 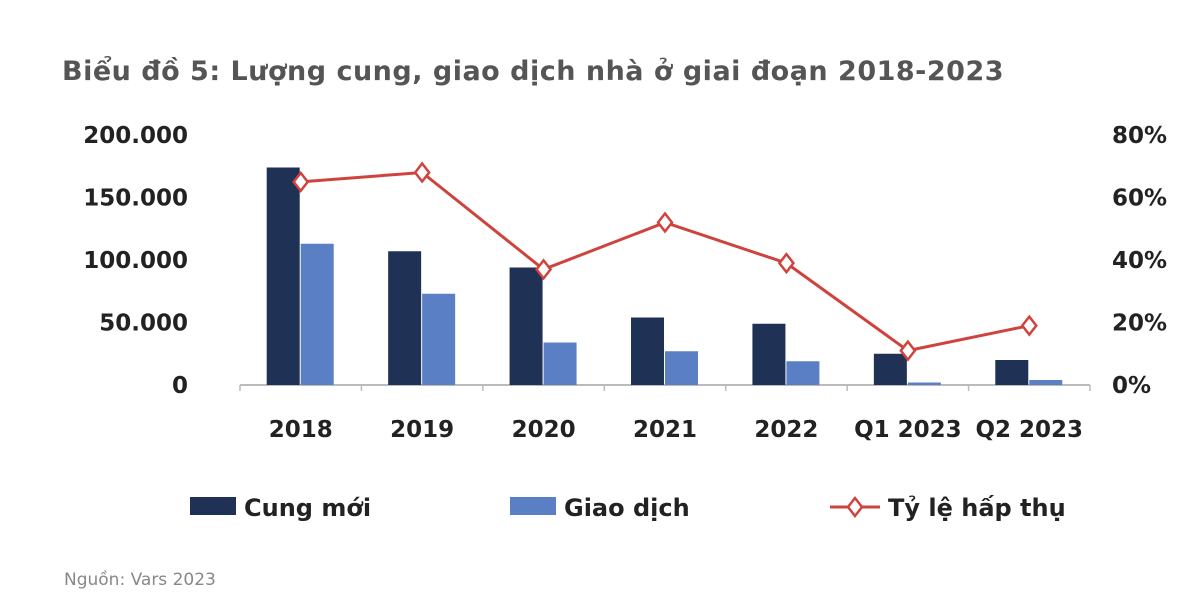 I want to click on x-tick-label: 2018, so click(x=301, y=430).